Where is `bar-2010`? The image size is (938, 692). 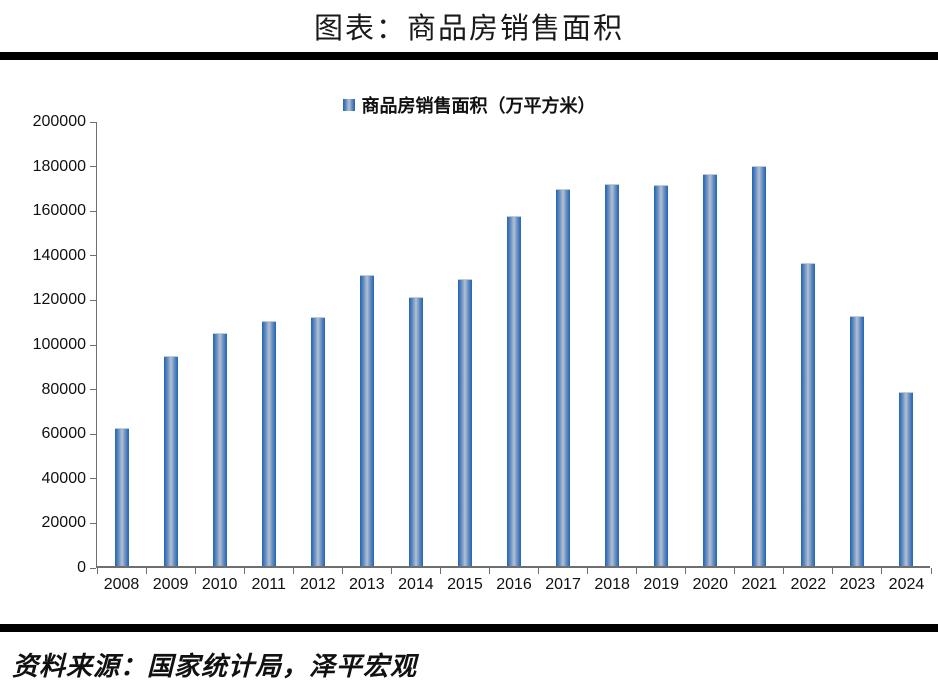 bar-2010 is located at coordinates (219, 449).